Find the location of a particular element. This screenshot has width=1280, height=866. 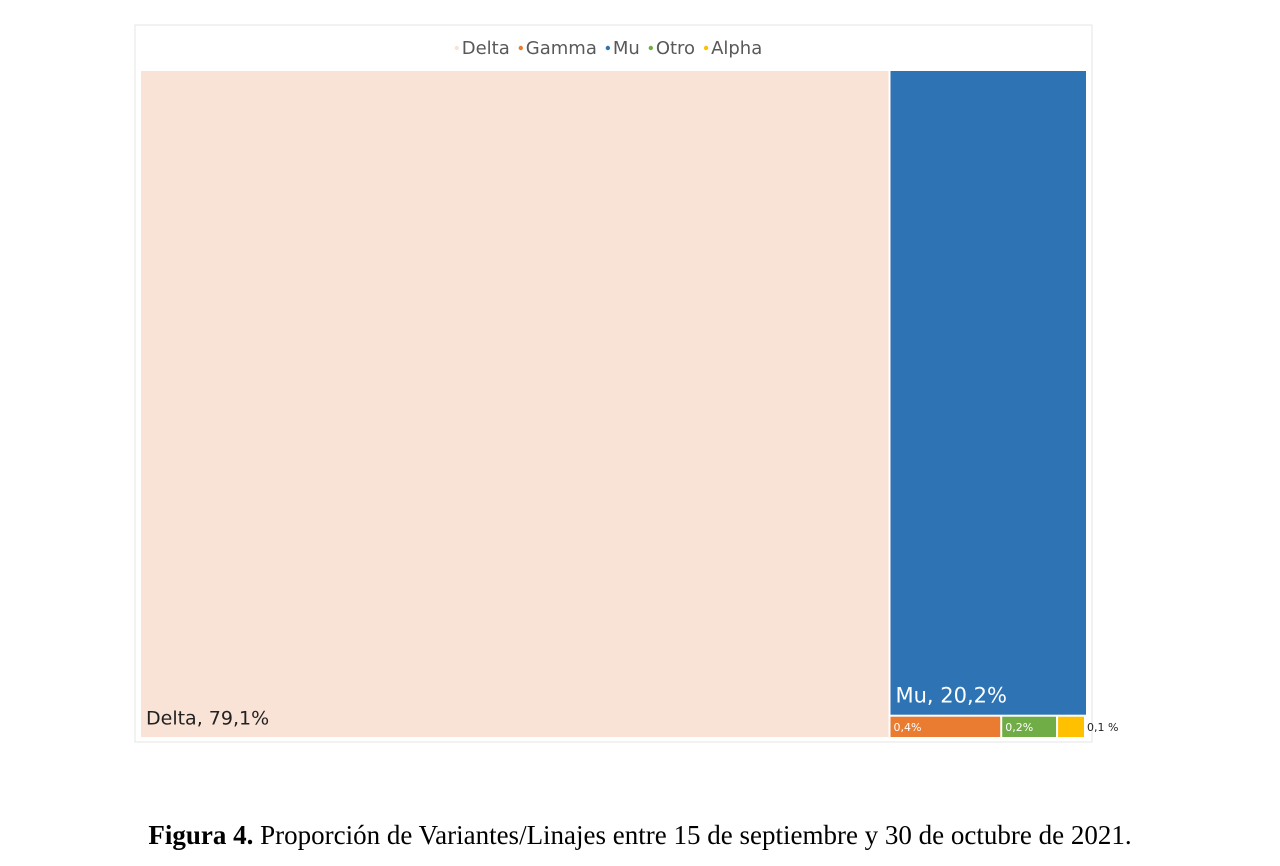

data-label: Delta, 79,1% is located at coordinates (207, 719).